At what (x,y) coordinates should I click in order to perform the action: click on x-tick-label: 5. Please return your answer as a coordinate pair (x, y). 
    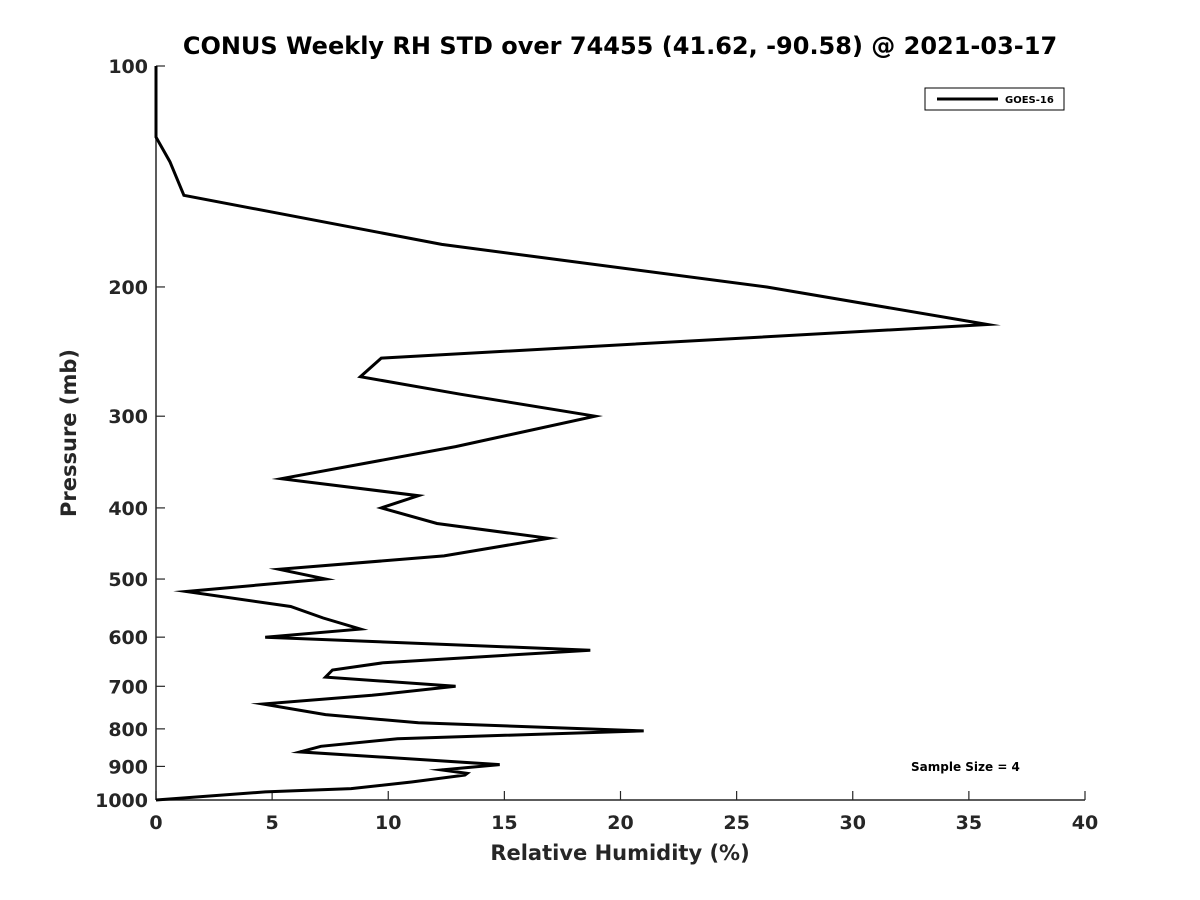
    Looking at the image, I should click on (272, 823).